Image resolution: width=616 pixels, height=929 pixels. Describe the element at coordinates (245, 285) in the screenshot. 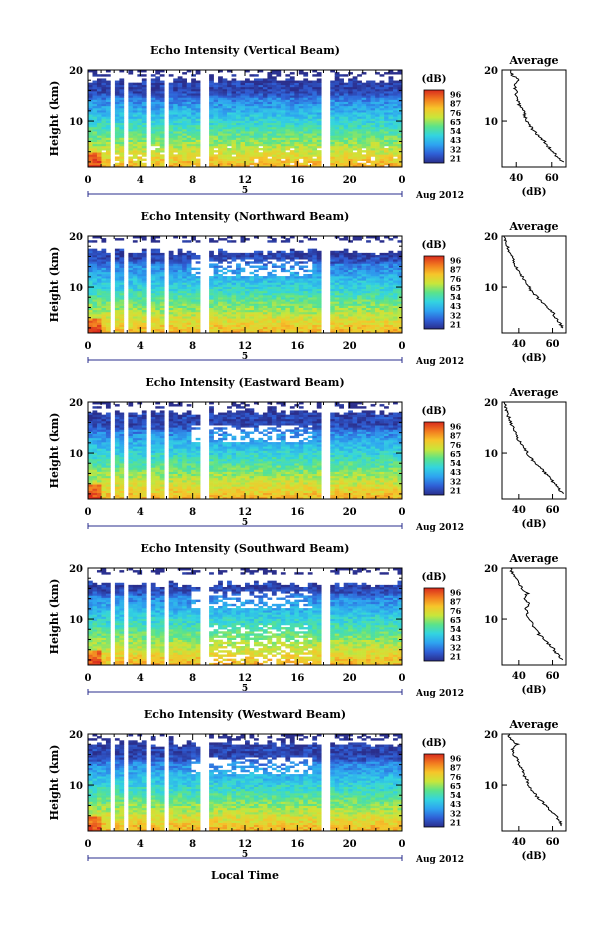

I see `heatmap` at that location.